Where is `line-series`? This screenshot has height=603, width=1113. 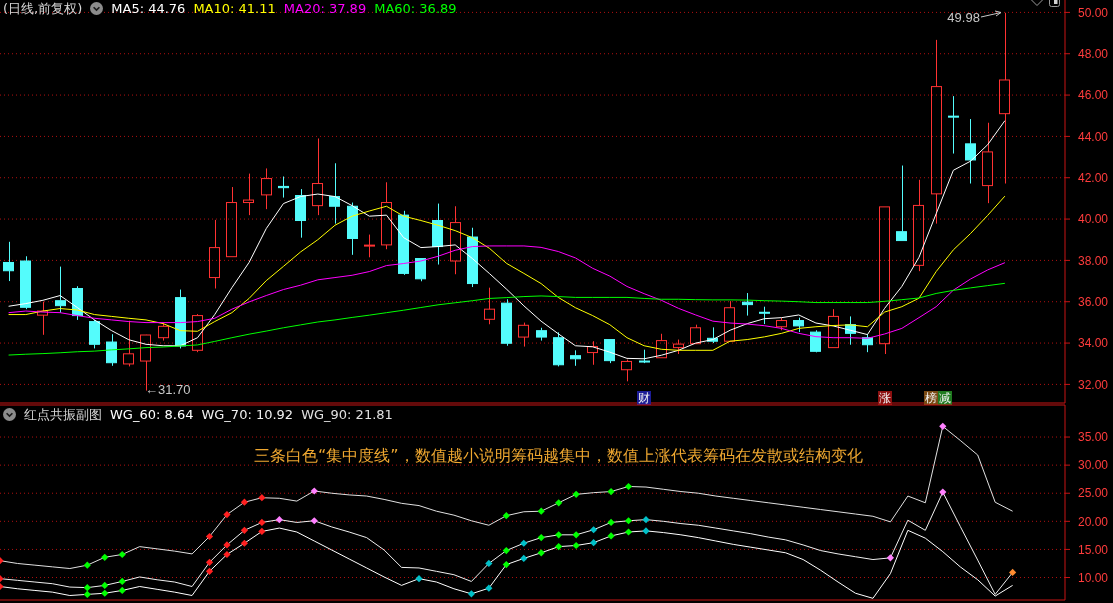 line-series is located at coordinates (507, 563).